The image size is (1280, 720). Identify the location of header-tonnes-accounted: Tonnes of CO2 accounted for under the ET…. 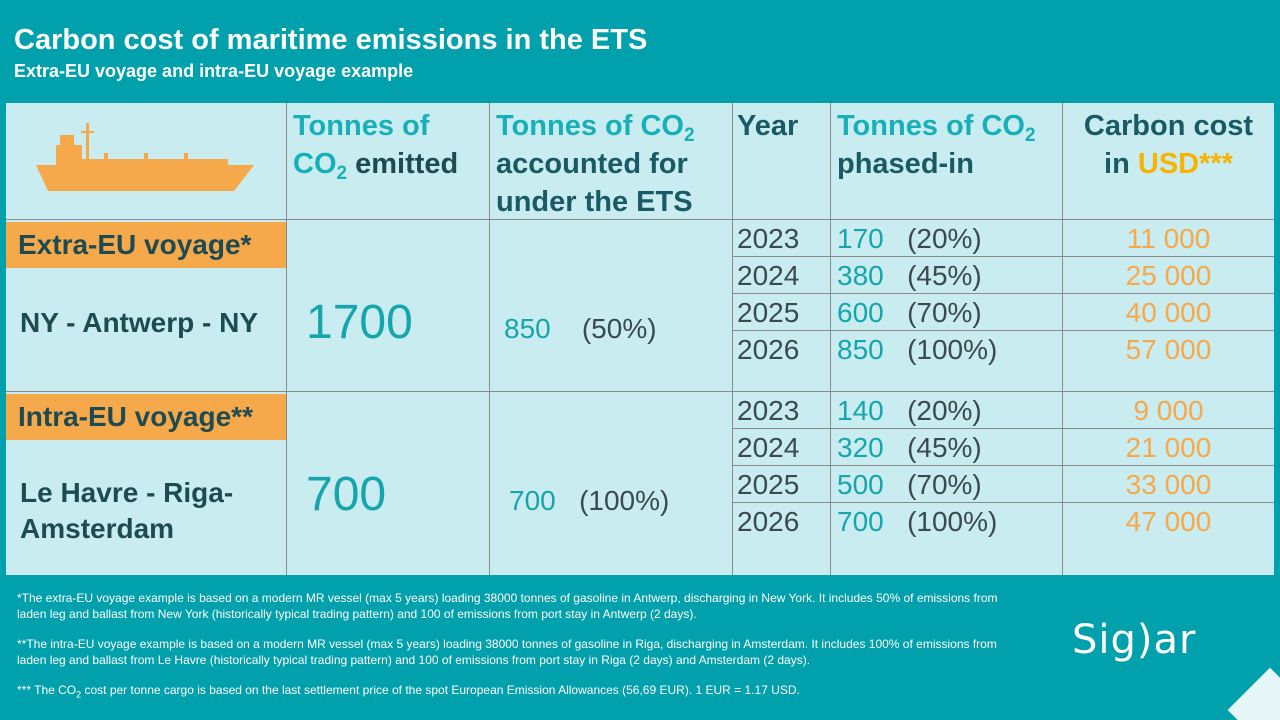
(595, 164).